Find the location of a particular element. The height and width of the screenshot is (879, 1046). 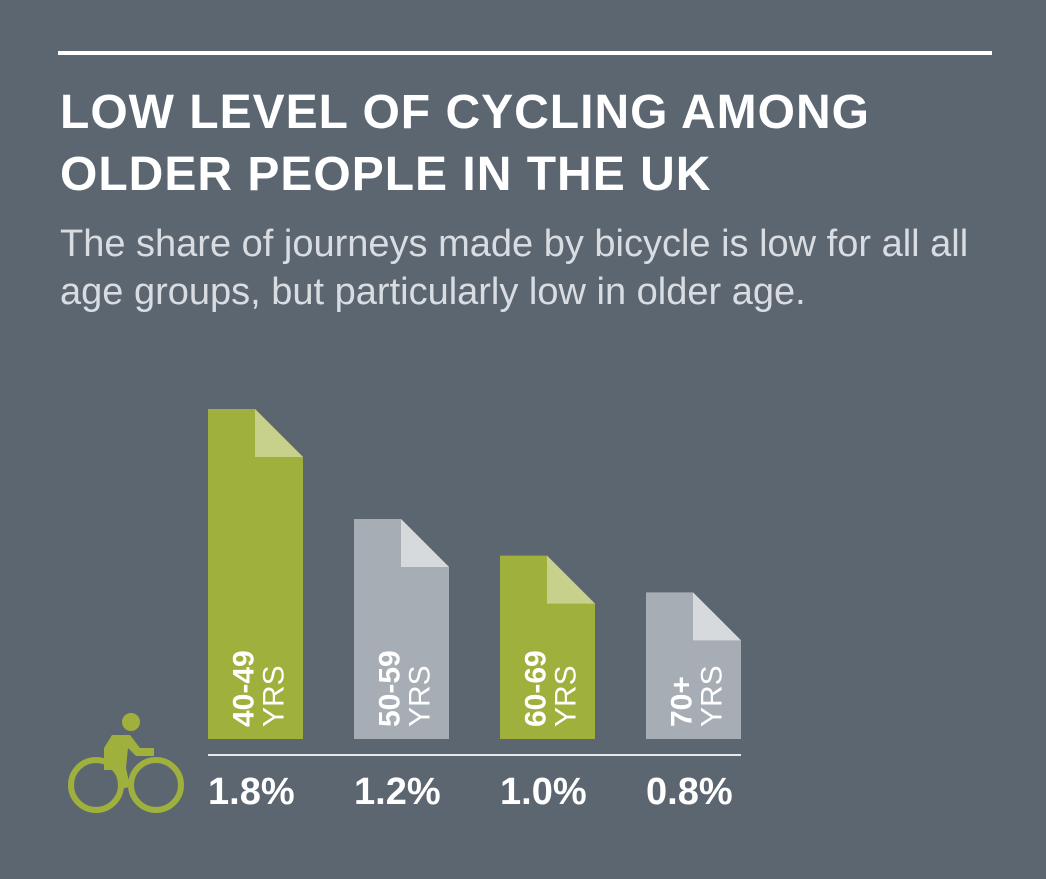

category-label: 70+YRS is located at coordinates (697, 696).